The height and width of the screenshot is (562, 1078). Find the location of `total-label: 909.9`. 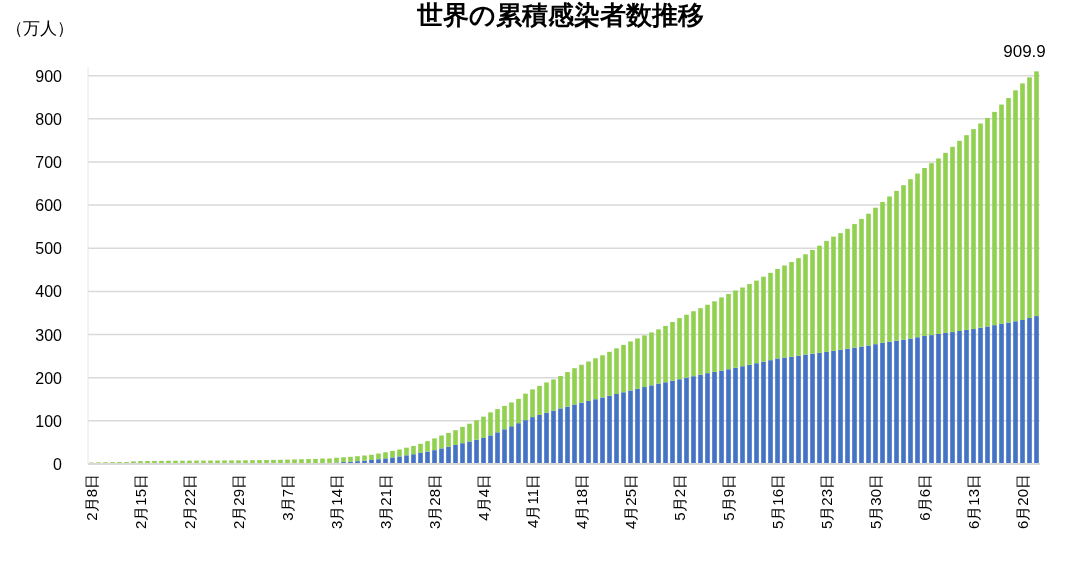

total-label: 909.9 is located at coordinates (1024, 52).